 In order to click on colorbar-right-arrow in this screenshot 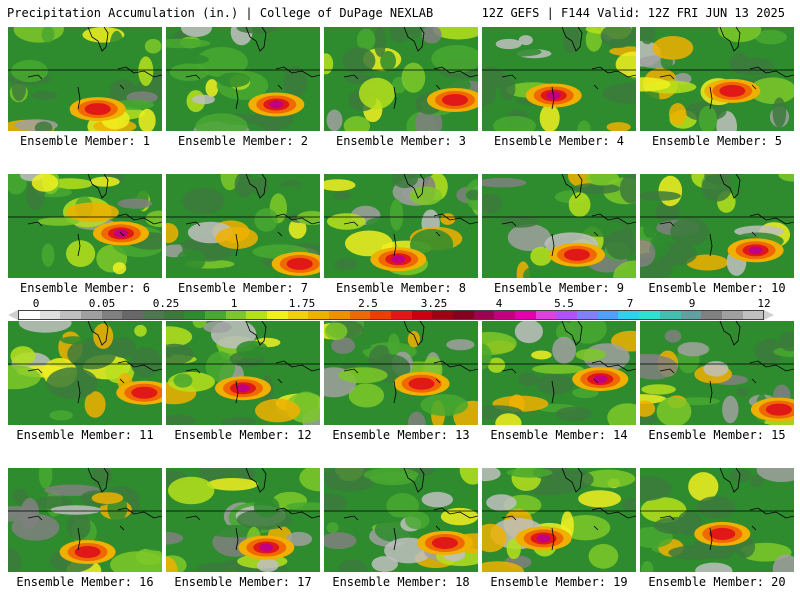, I will do `click(769, 315)`.